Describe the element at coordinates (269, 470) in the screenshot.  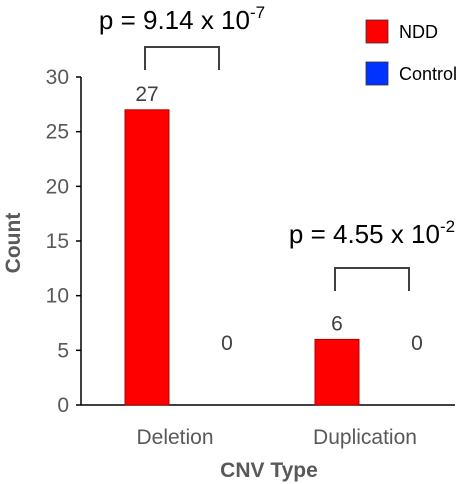
I see `x-axis-title: CNV Type` at that location.